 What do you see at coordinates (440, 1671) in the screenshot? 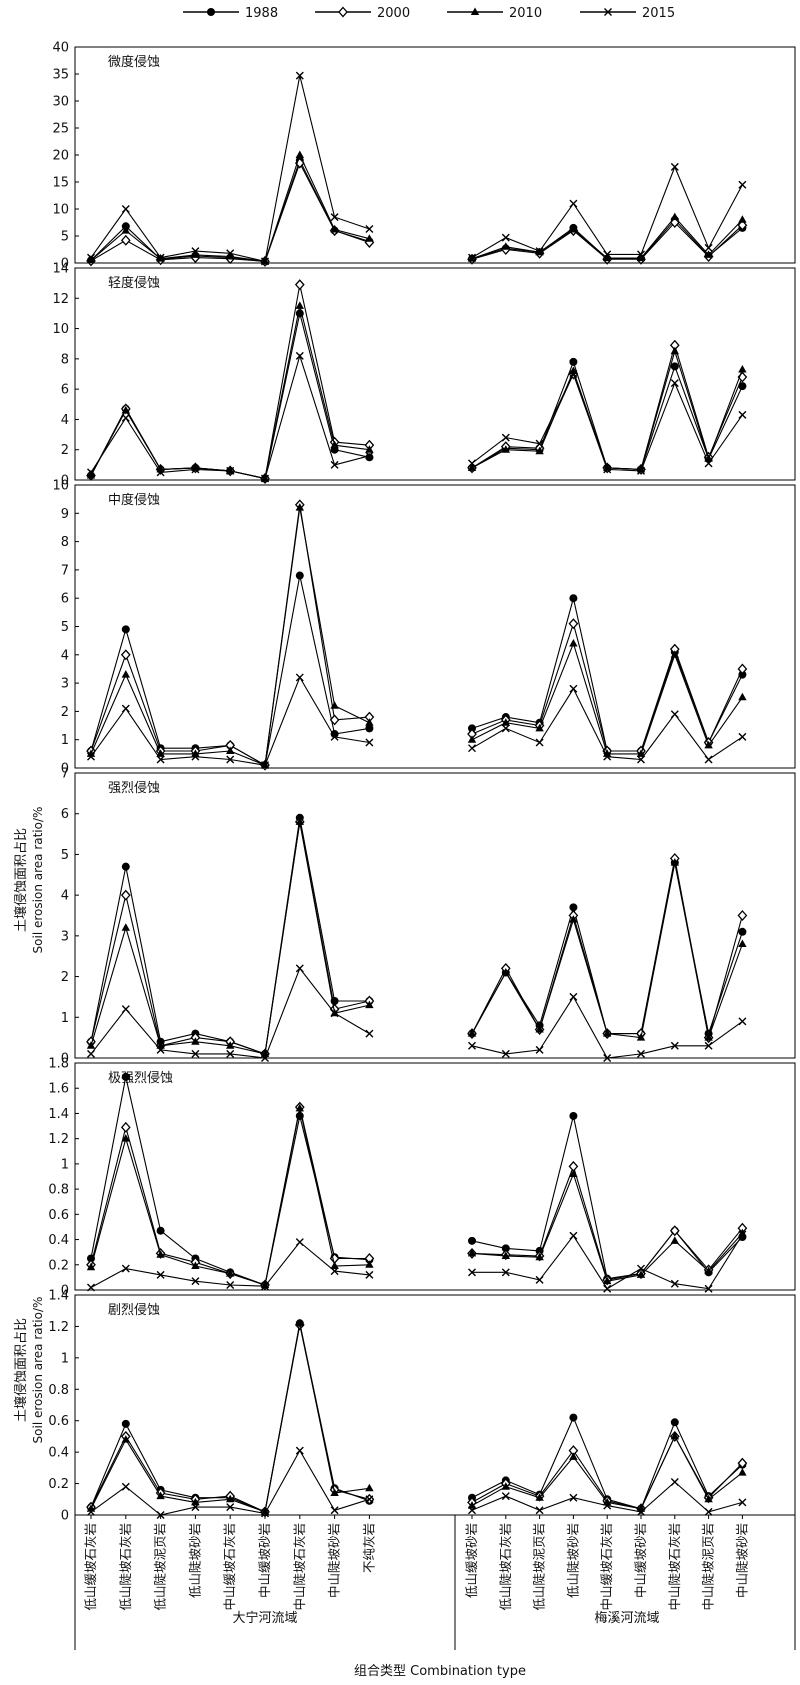
I see `x-axis-title: 组合类型 Combination type` at bounding box center [440, 1671].